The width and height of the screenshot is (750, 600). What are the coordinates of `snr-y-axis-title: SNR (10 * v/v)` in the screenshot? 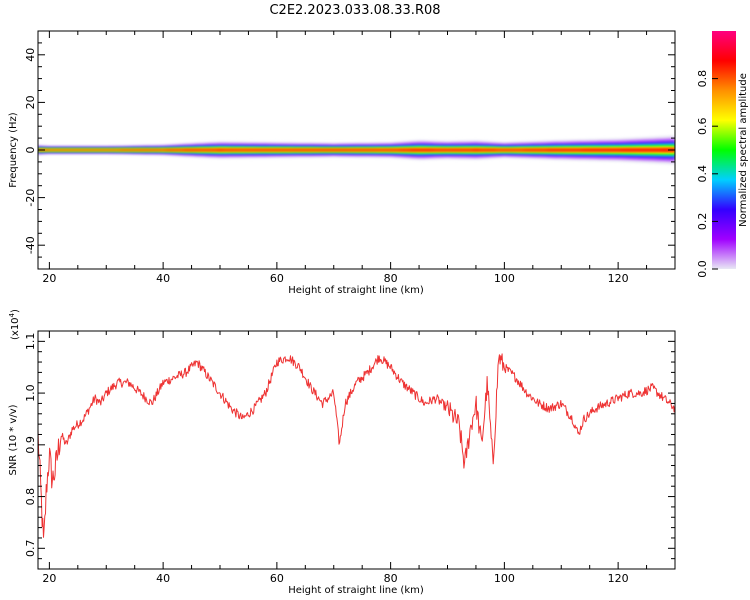 It's located at (13, 439).